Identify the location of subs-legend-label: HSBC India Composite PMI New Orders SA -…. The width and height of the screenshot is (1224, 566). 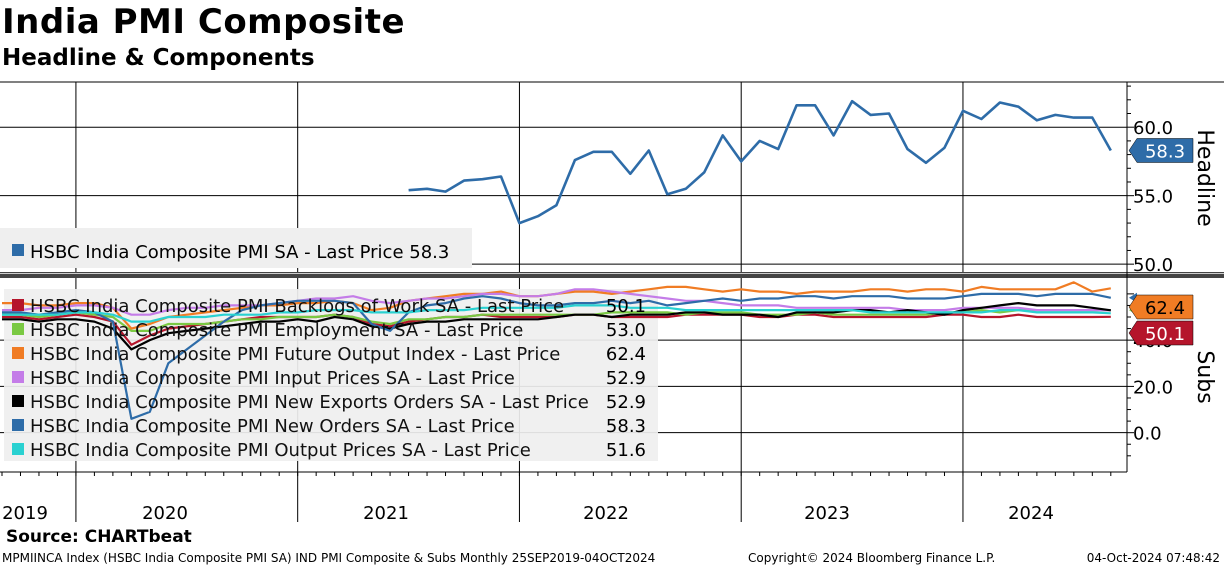
(272, 426).